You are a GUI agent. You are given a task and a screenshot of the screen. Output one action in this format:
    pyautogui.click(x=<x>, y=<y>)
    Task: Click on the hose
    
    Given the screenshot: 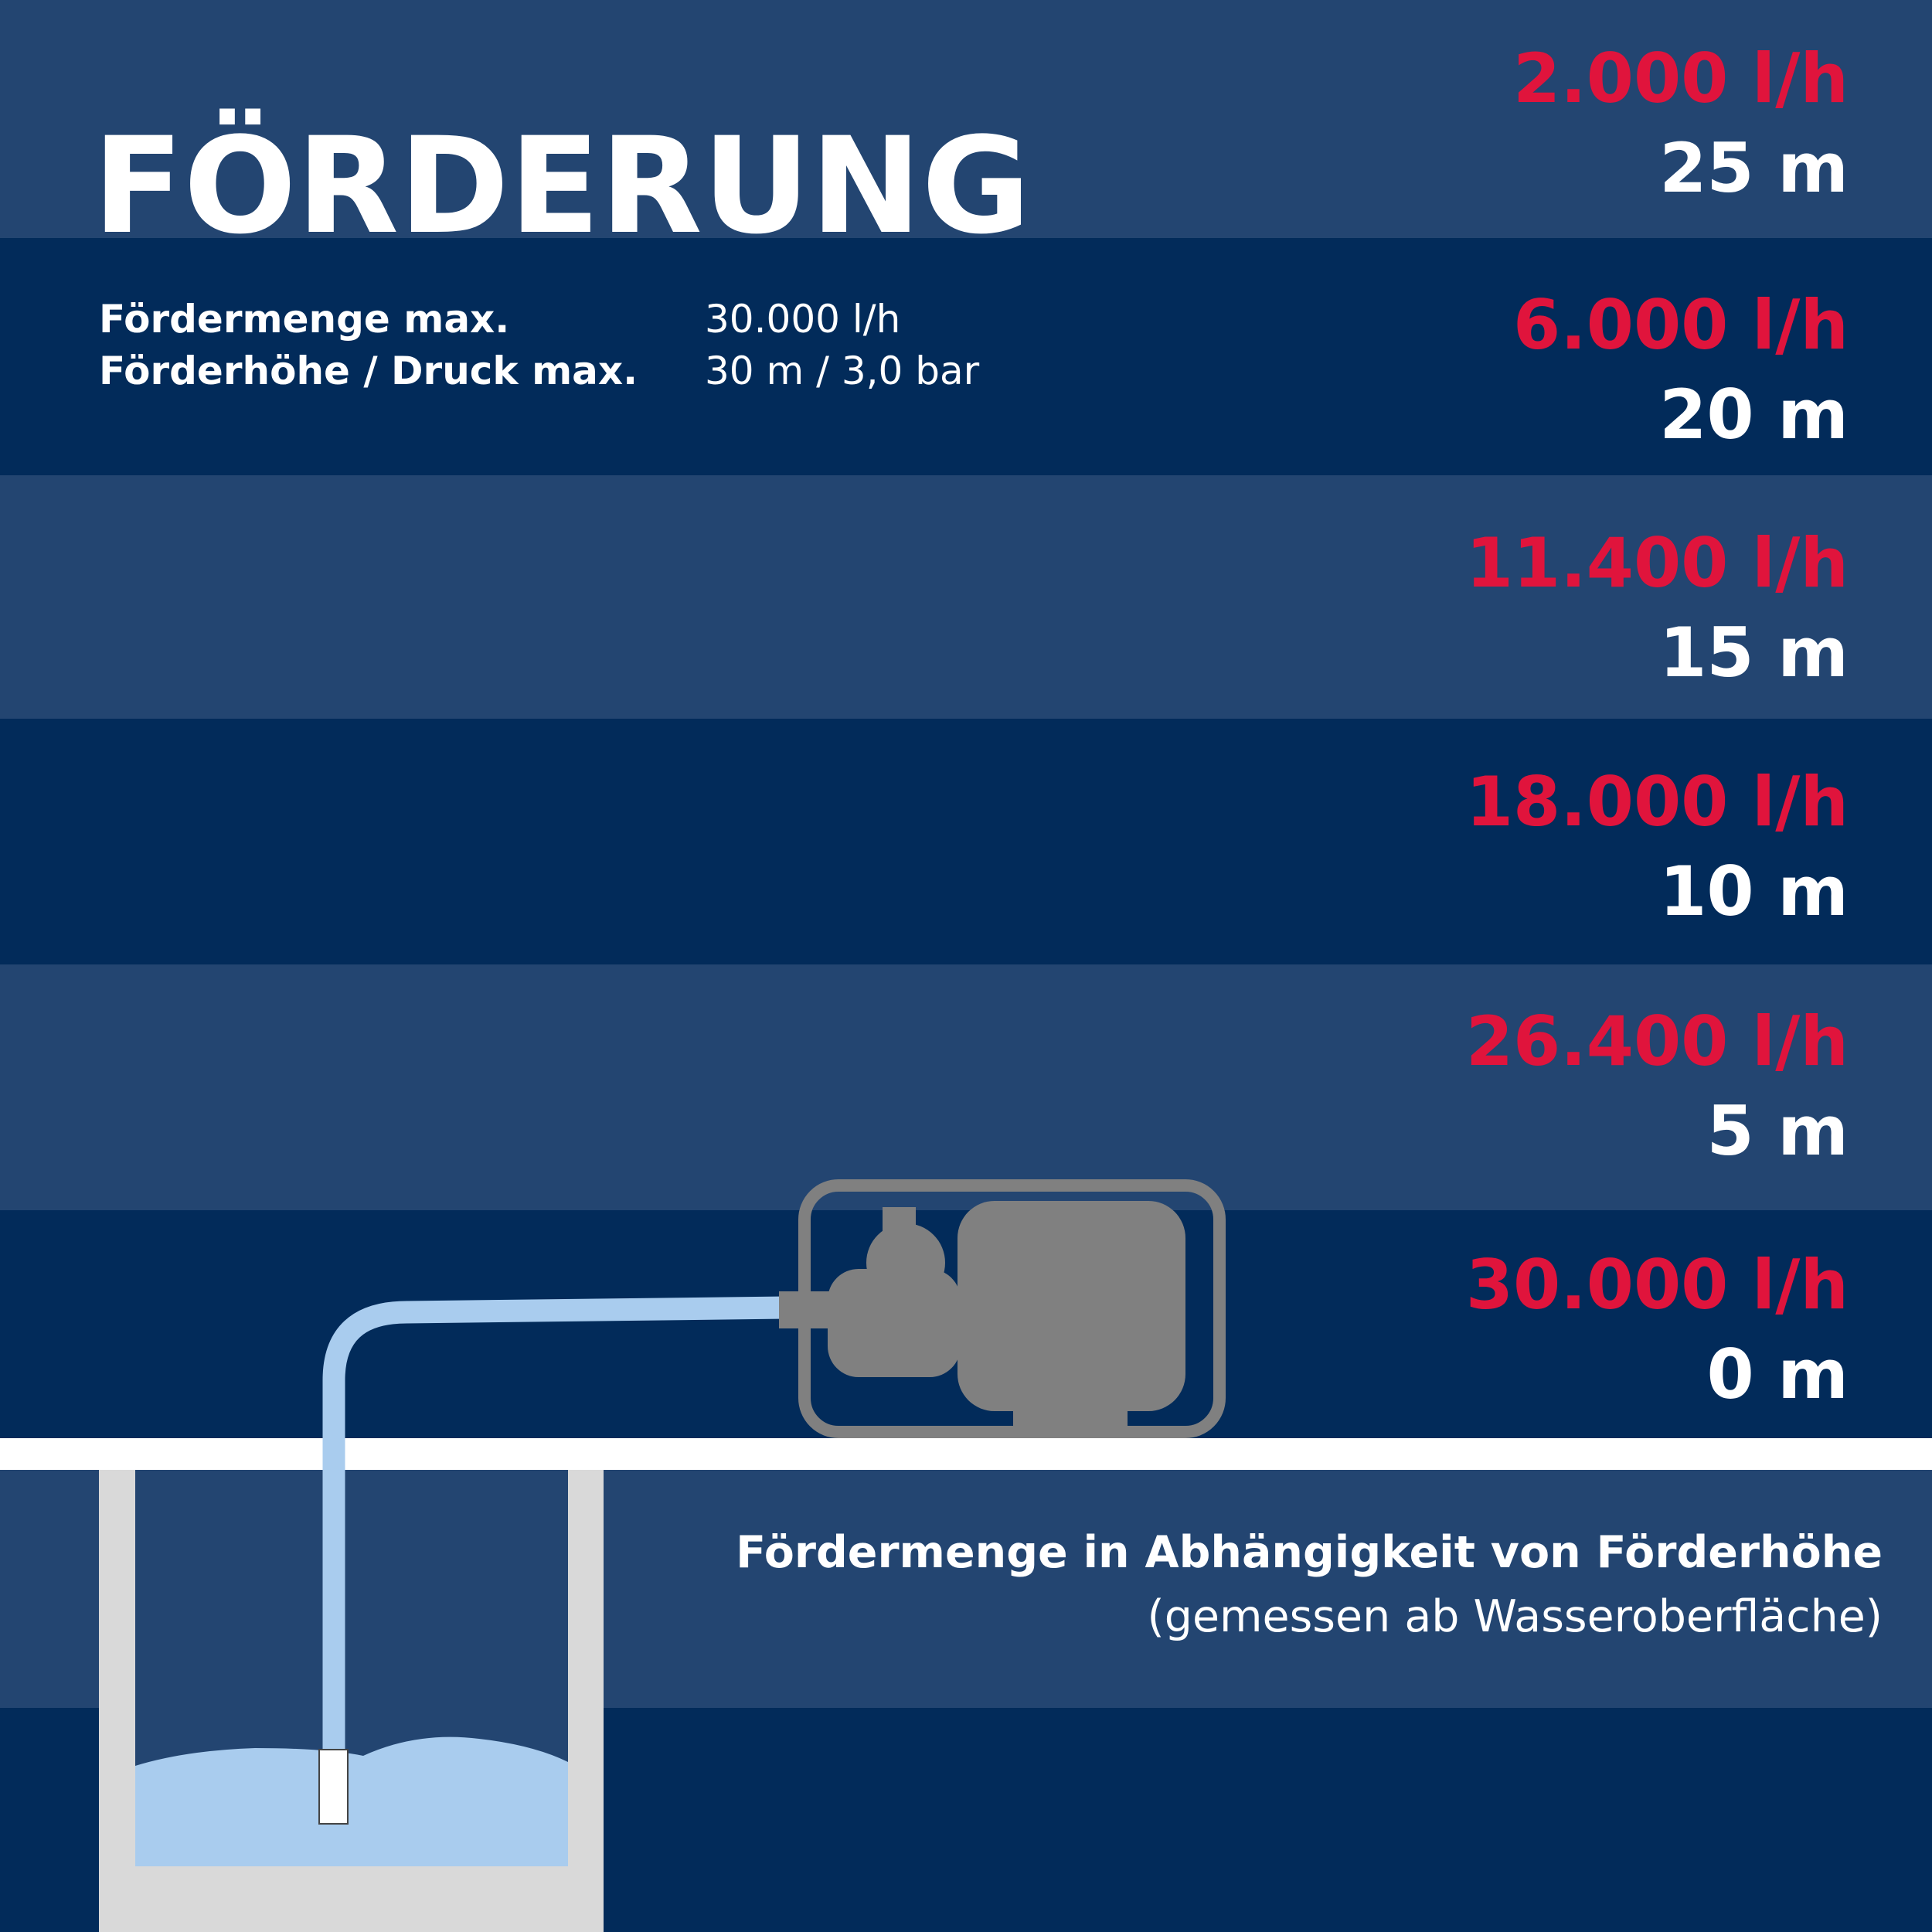 What is the action you would take?
    pyautogui.click(x=556, y=1535)
    